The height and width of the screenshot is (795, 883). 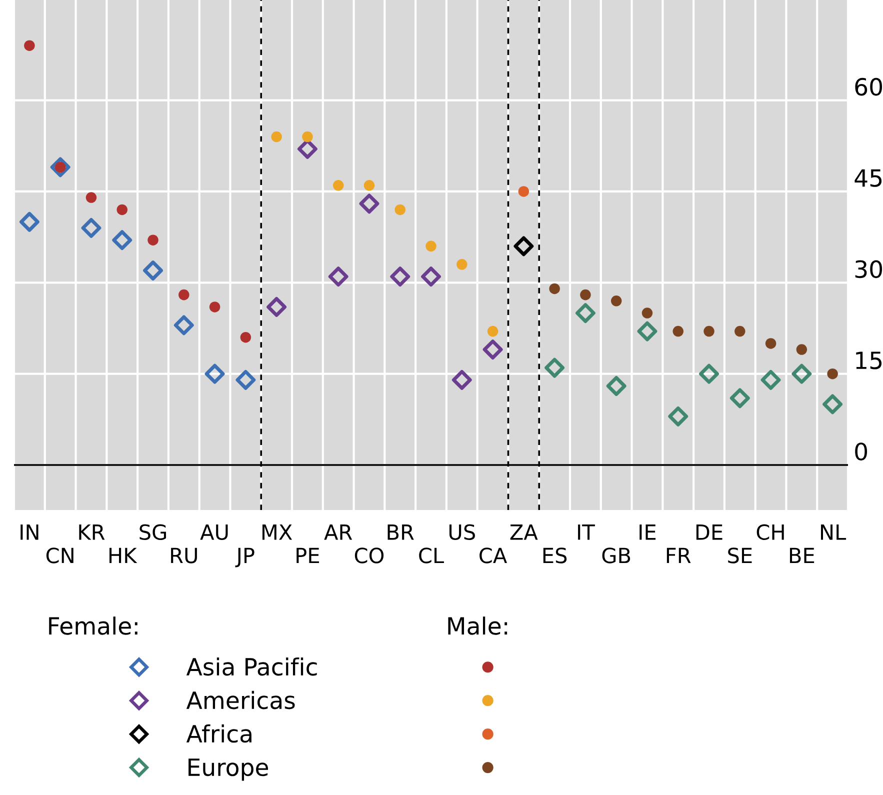 I want to click on y-tick-label: 15, so click(x=869, y=361).